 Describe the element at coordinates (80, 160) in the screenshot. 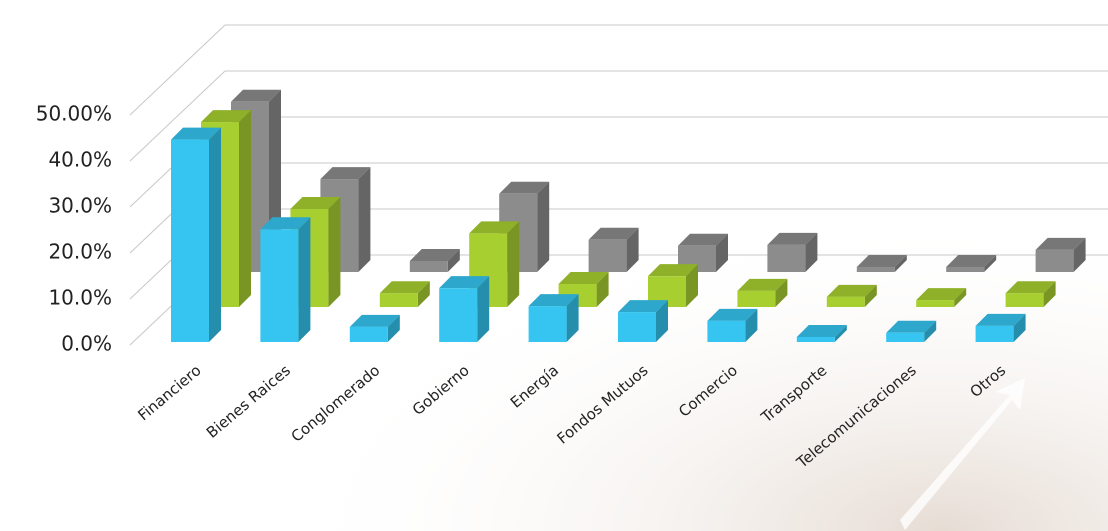

I see `y-tick-label: 40.0%` at that location.